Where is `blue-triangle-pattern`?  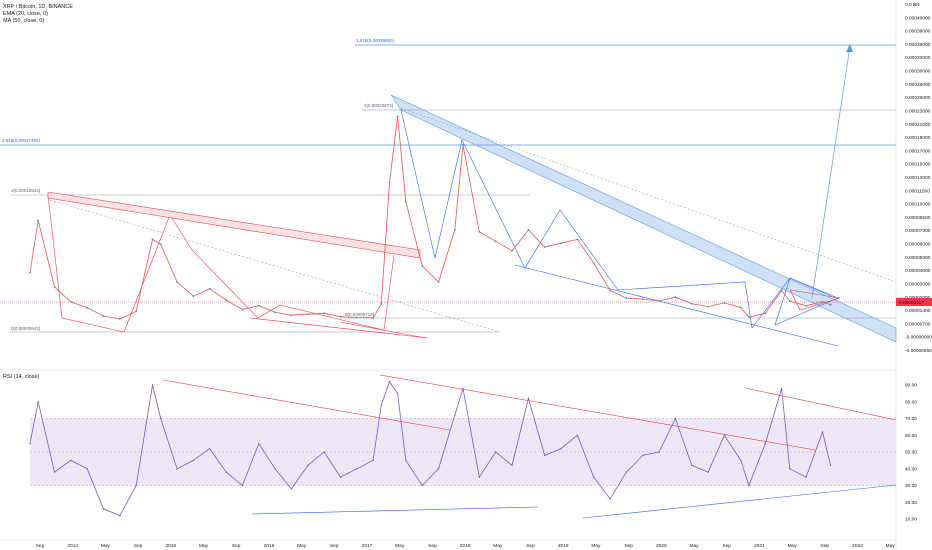
blue-triangle-pattern is located at coordinates (806, 301).